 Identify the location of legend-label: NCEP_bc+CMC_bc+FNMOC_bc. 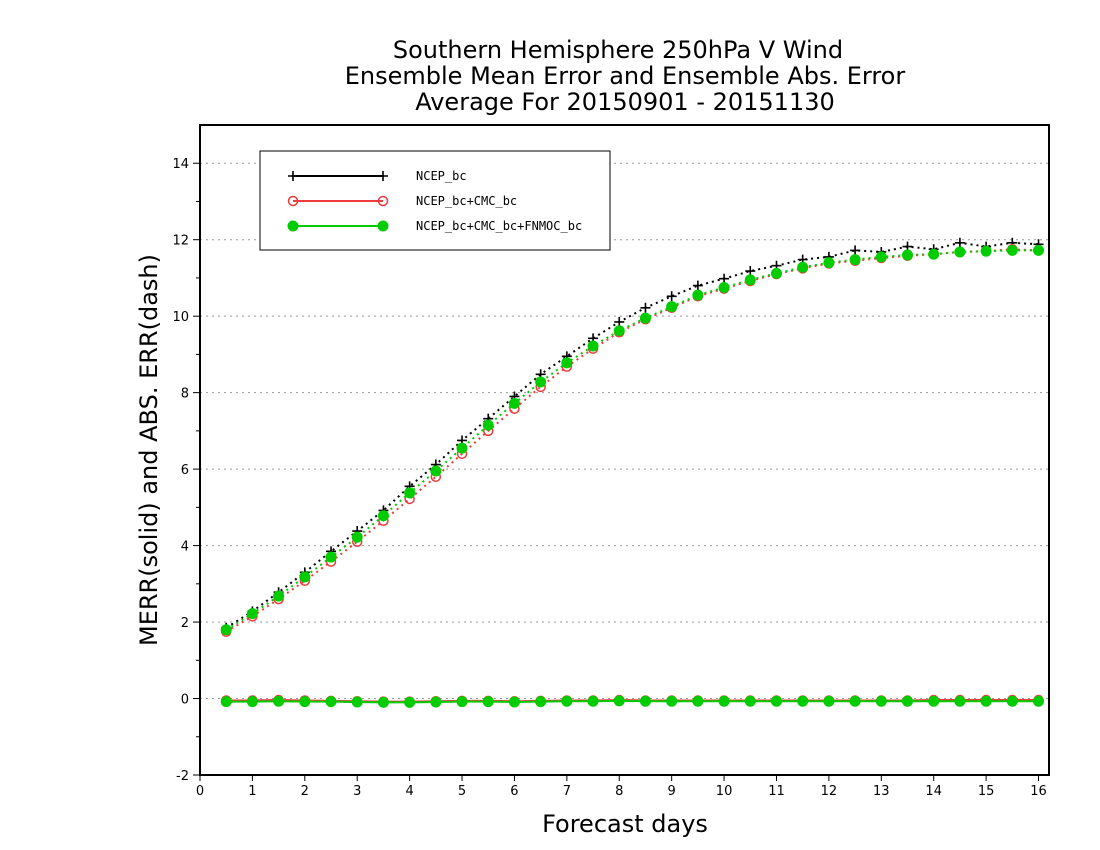
(499, 226).